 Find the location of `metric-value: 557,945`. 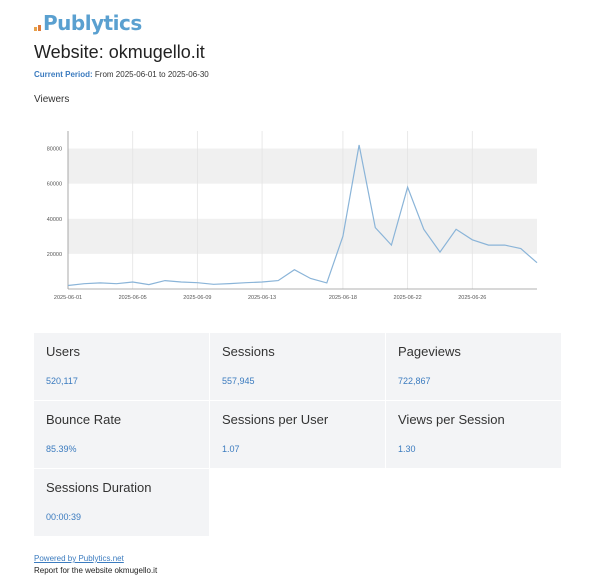

metric-value: 557,945 is located at coordinates (238, 381).